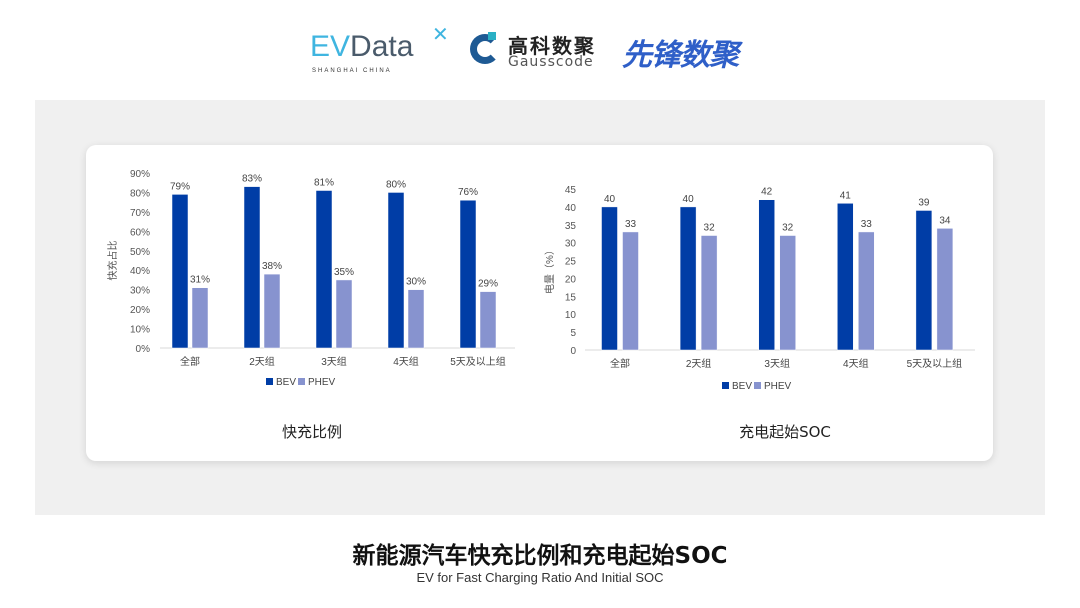 The height and width of the screenshot is (608, 1080). What do you see at coordinates (680, 55) in the screenshot?
I see `xianfeng-logo: 先锋数聚` at bounding box center [680, 55].